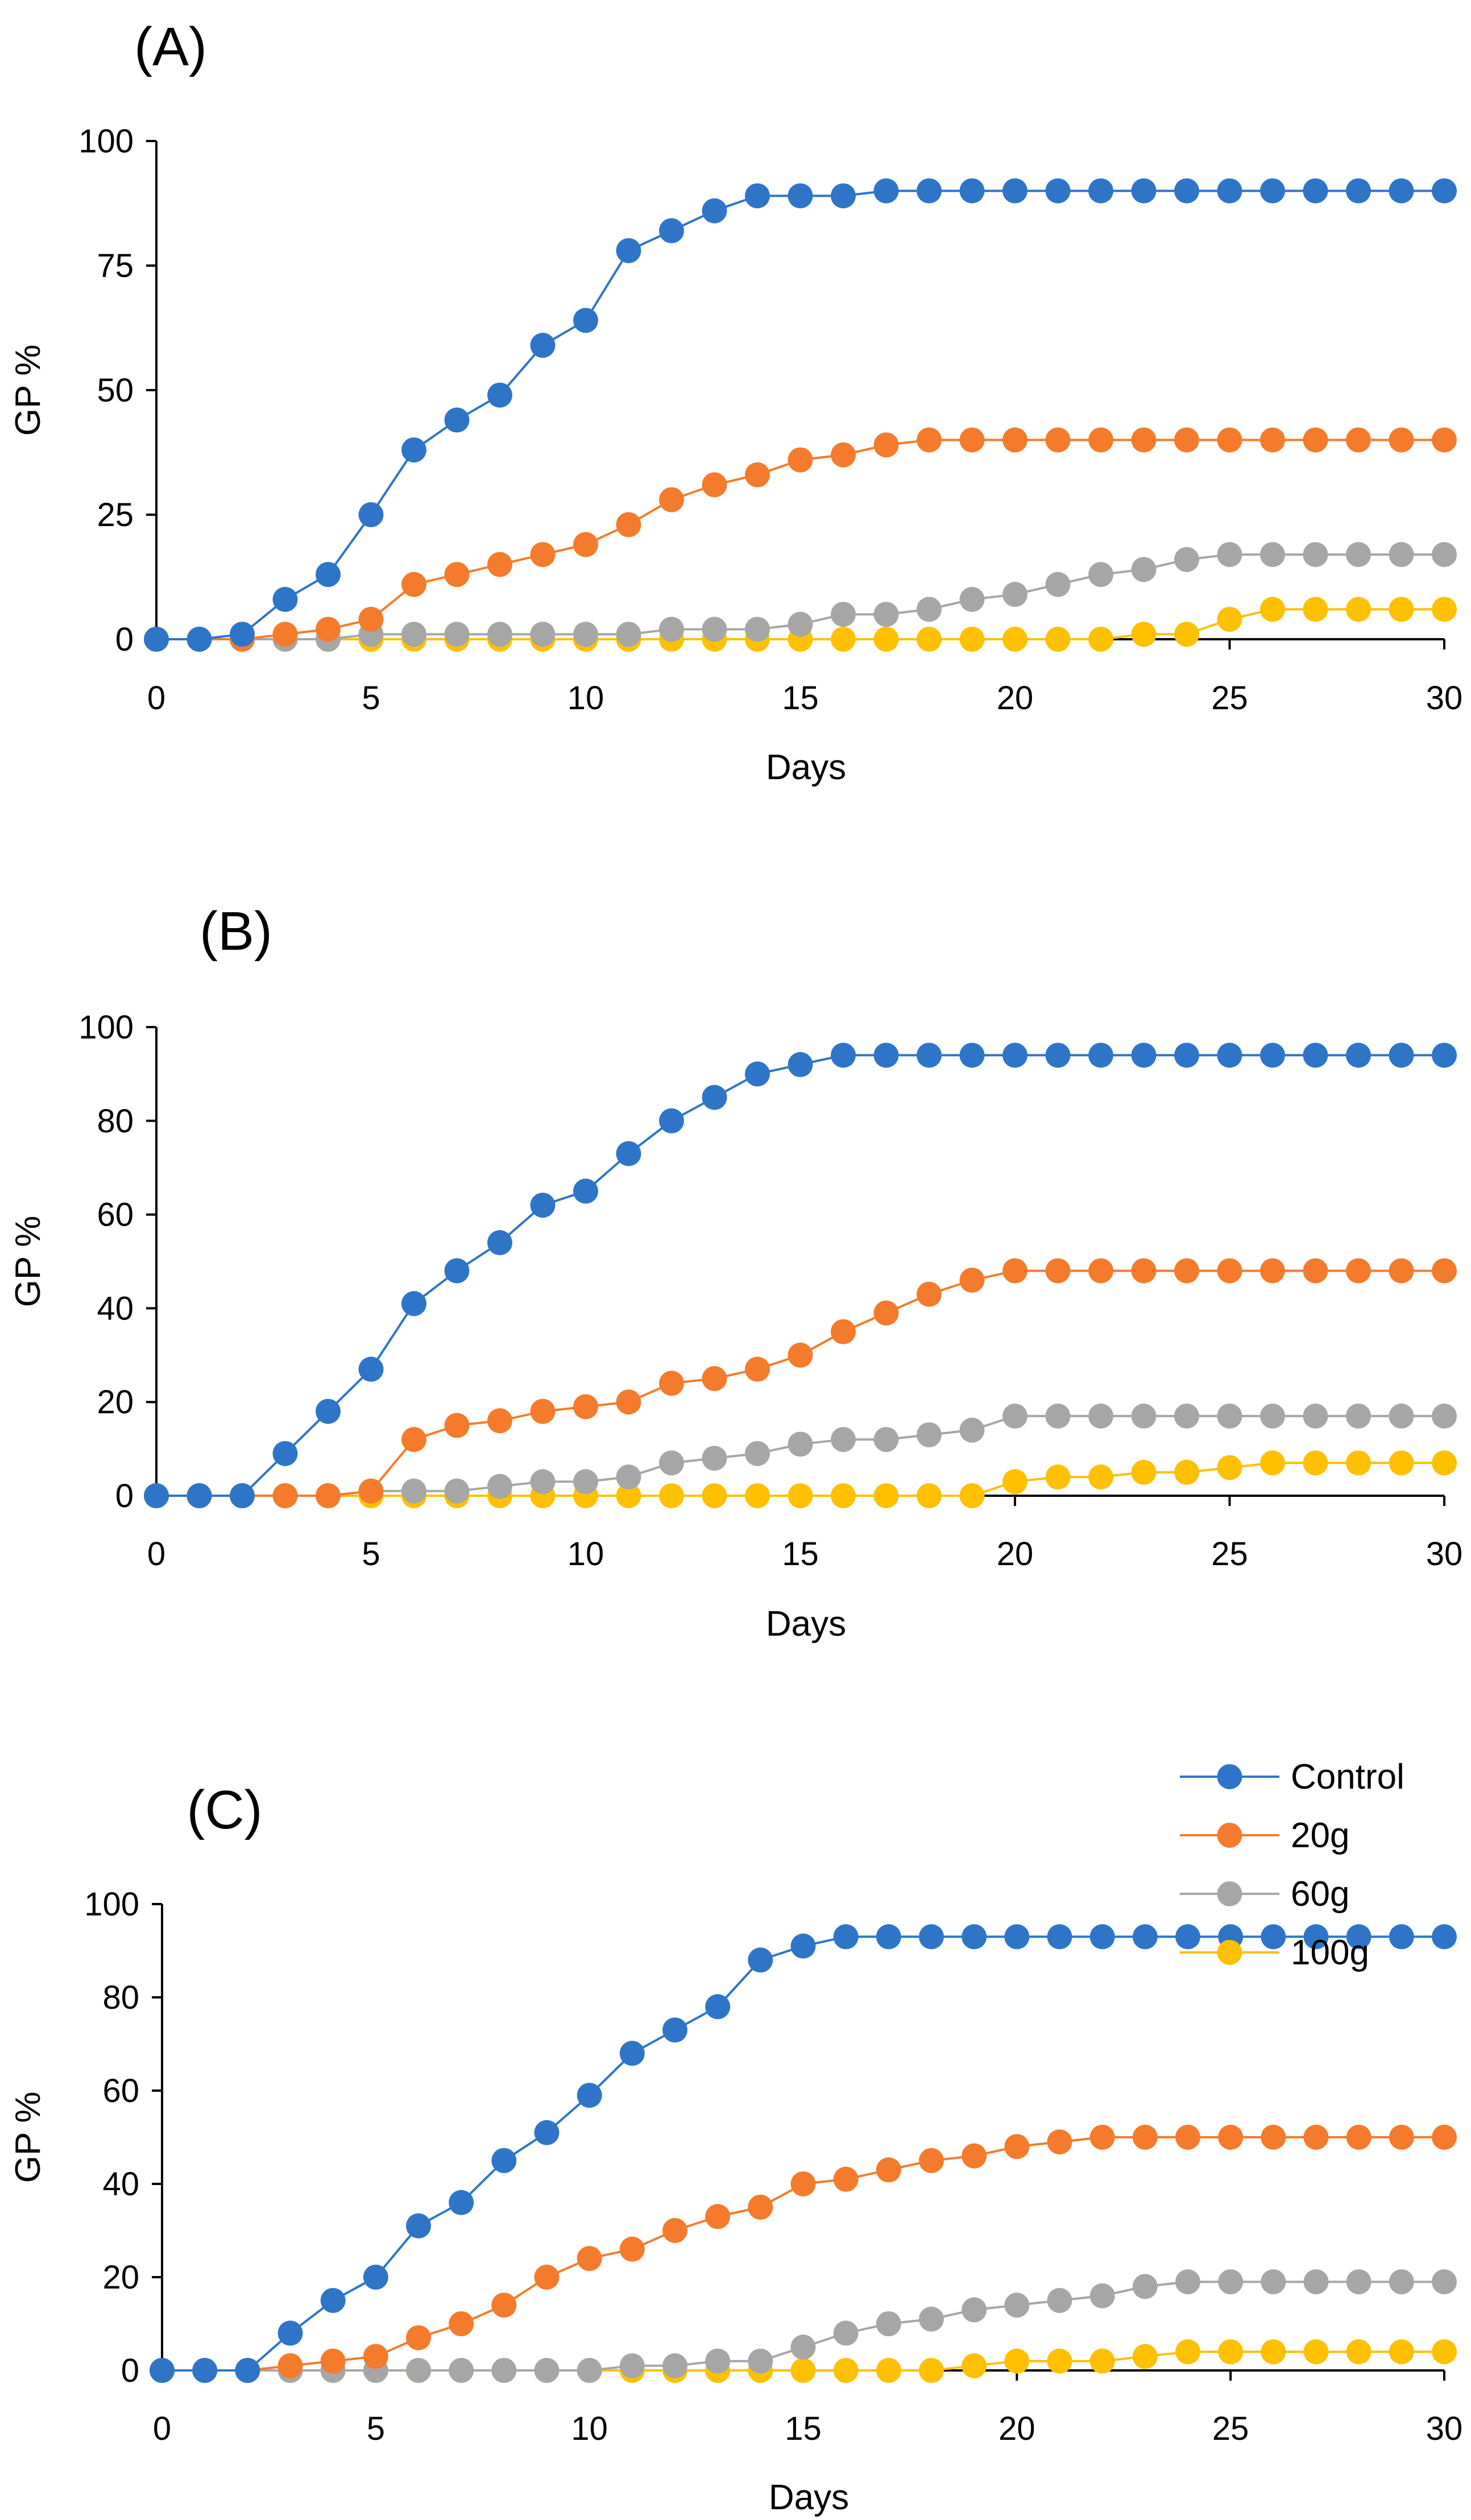 The width and height of the screenshot is (1471, 2520). What do you see at coordinates (1320, 1894) in the screenshot?
I see `legend-label: 60g` at bounding box center [1320, 1894].